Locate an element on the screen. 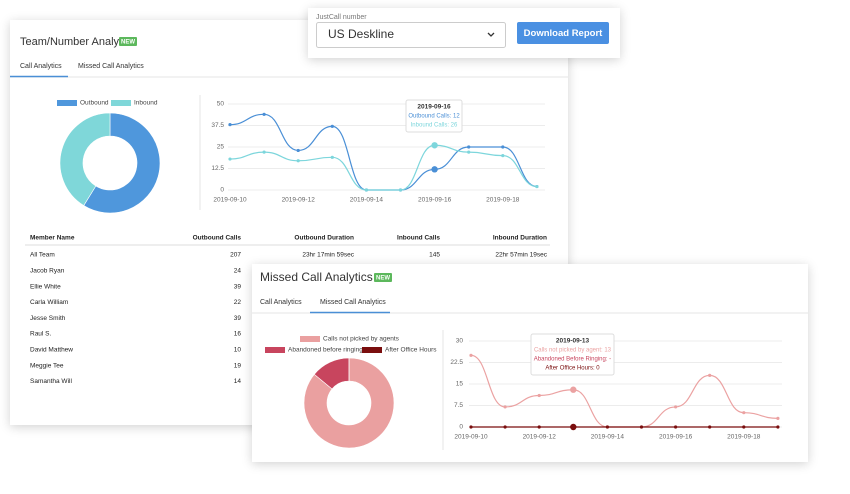 This screenshot has width=850, height=494. table-cell: 22hr 57min 19sec is located at coordinates (521, 255).